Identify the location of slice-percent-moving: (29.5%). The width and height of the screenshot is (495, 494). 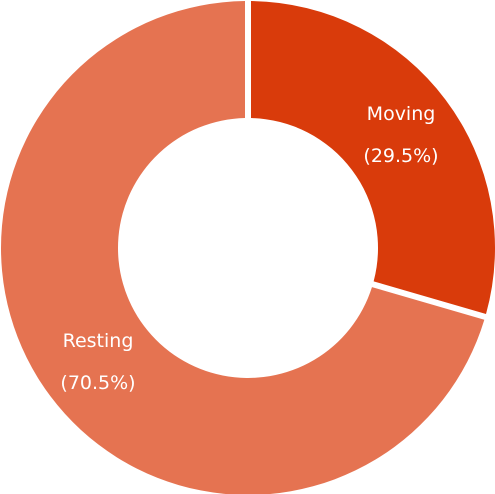
(400, 156).